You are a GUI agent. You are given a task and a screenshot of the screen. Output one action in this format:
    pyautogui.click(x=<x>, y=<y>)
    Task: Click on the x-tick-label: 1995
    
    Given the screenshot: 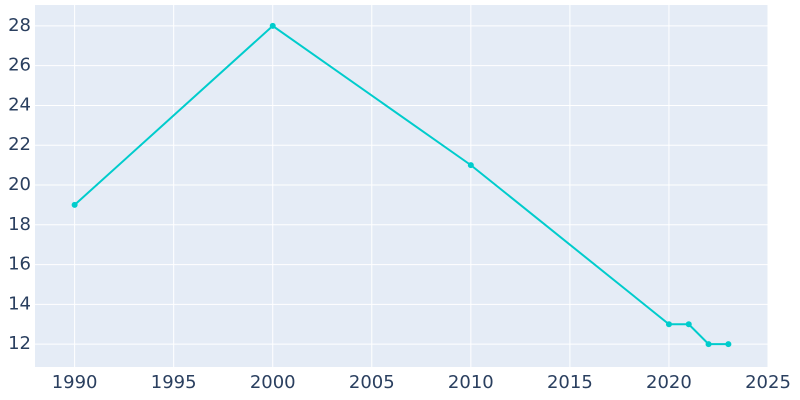 What is the action you would take?
    pyautogui.click(x=174, y=382)
    